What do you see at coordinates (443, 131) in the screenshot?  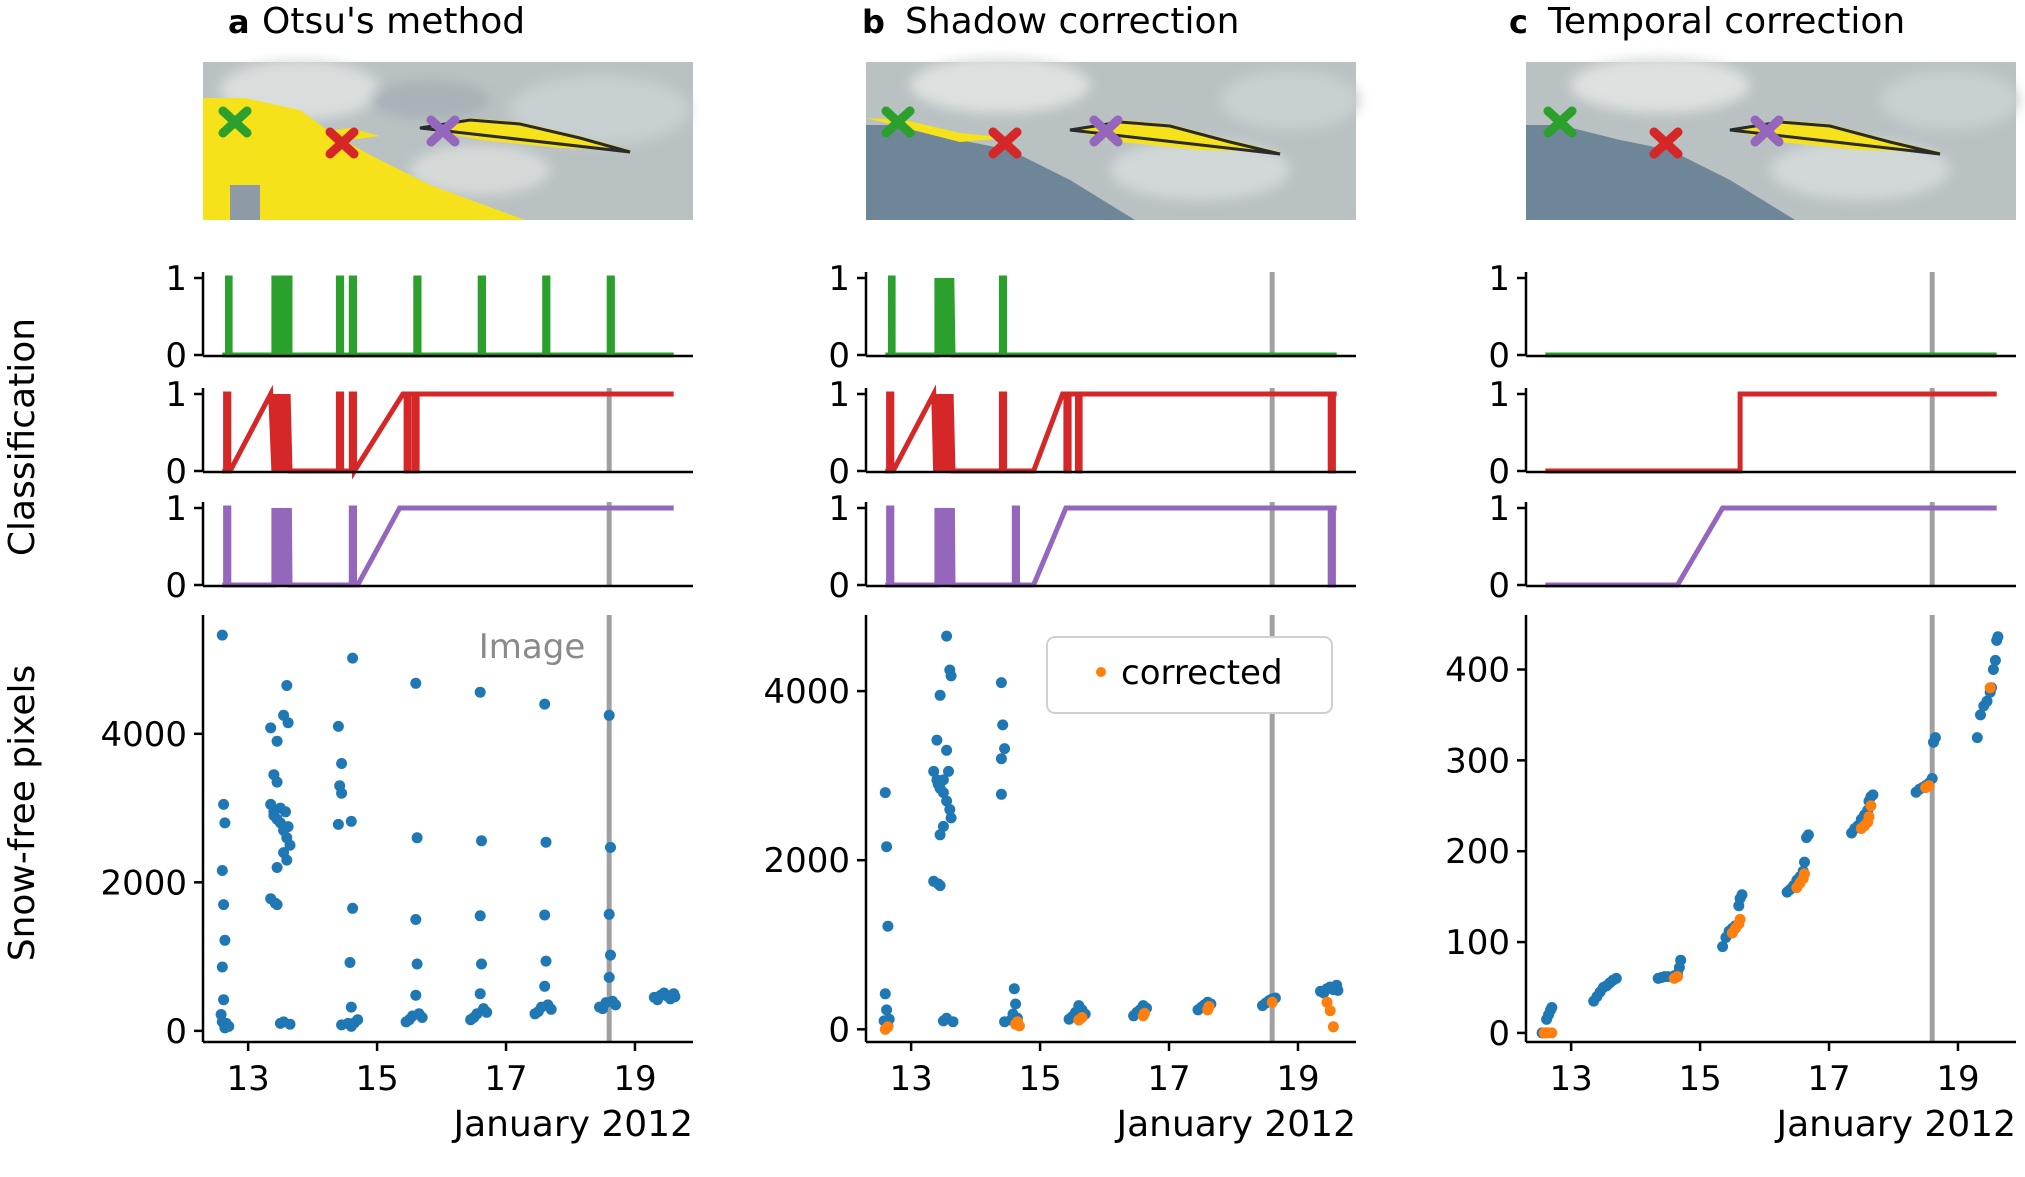 I see `marker-purple-cross-a` at bounding box center [443, 131].